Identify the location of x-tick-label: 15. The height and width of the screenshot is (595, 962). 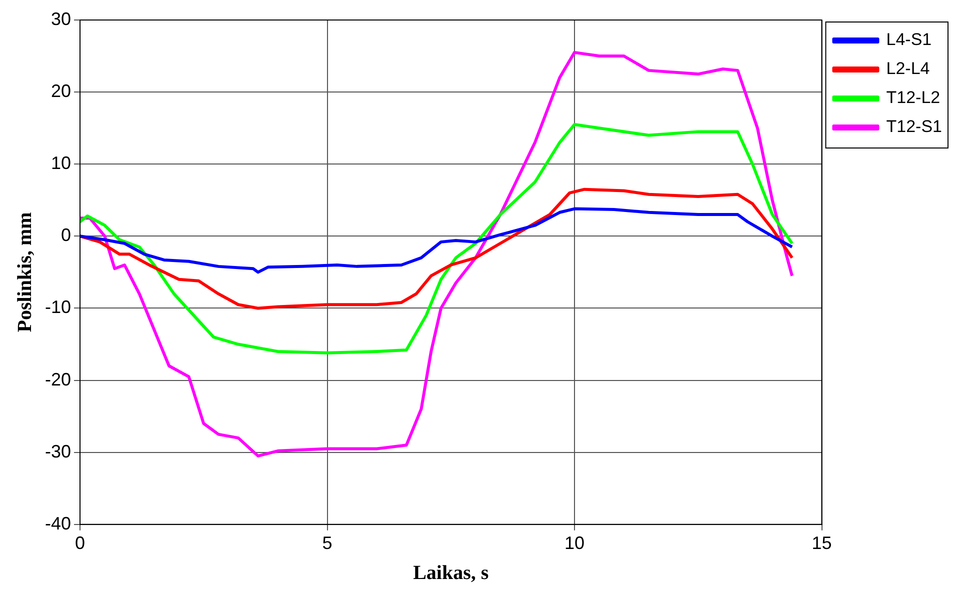
(822, 543).